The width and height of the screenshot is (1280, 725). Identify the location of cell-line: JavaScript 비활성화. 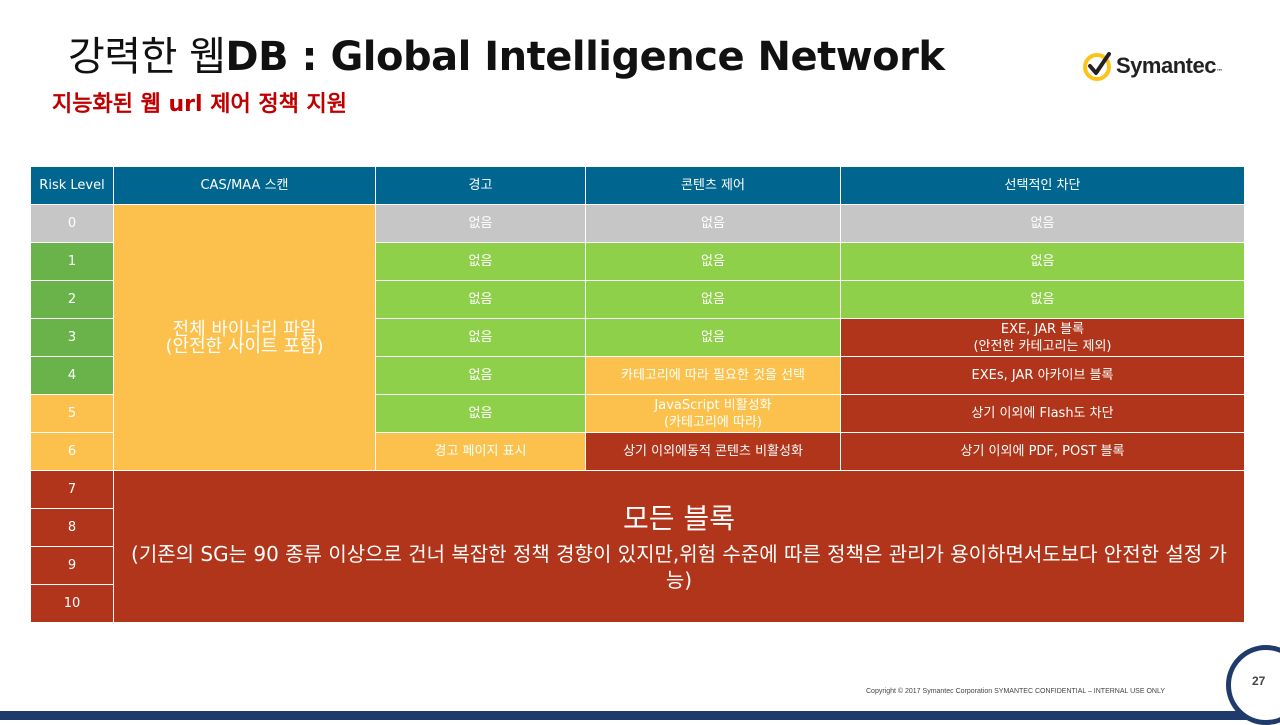
(713, 405).